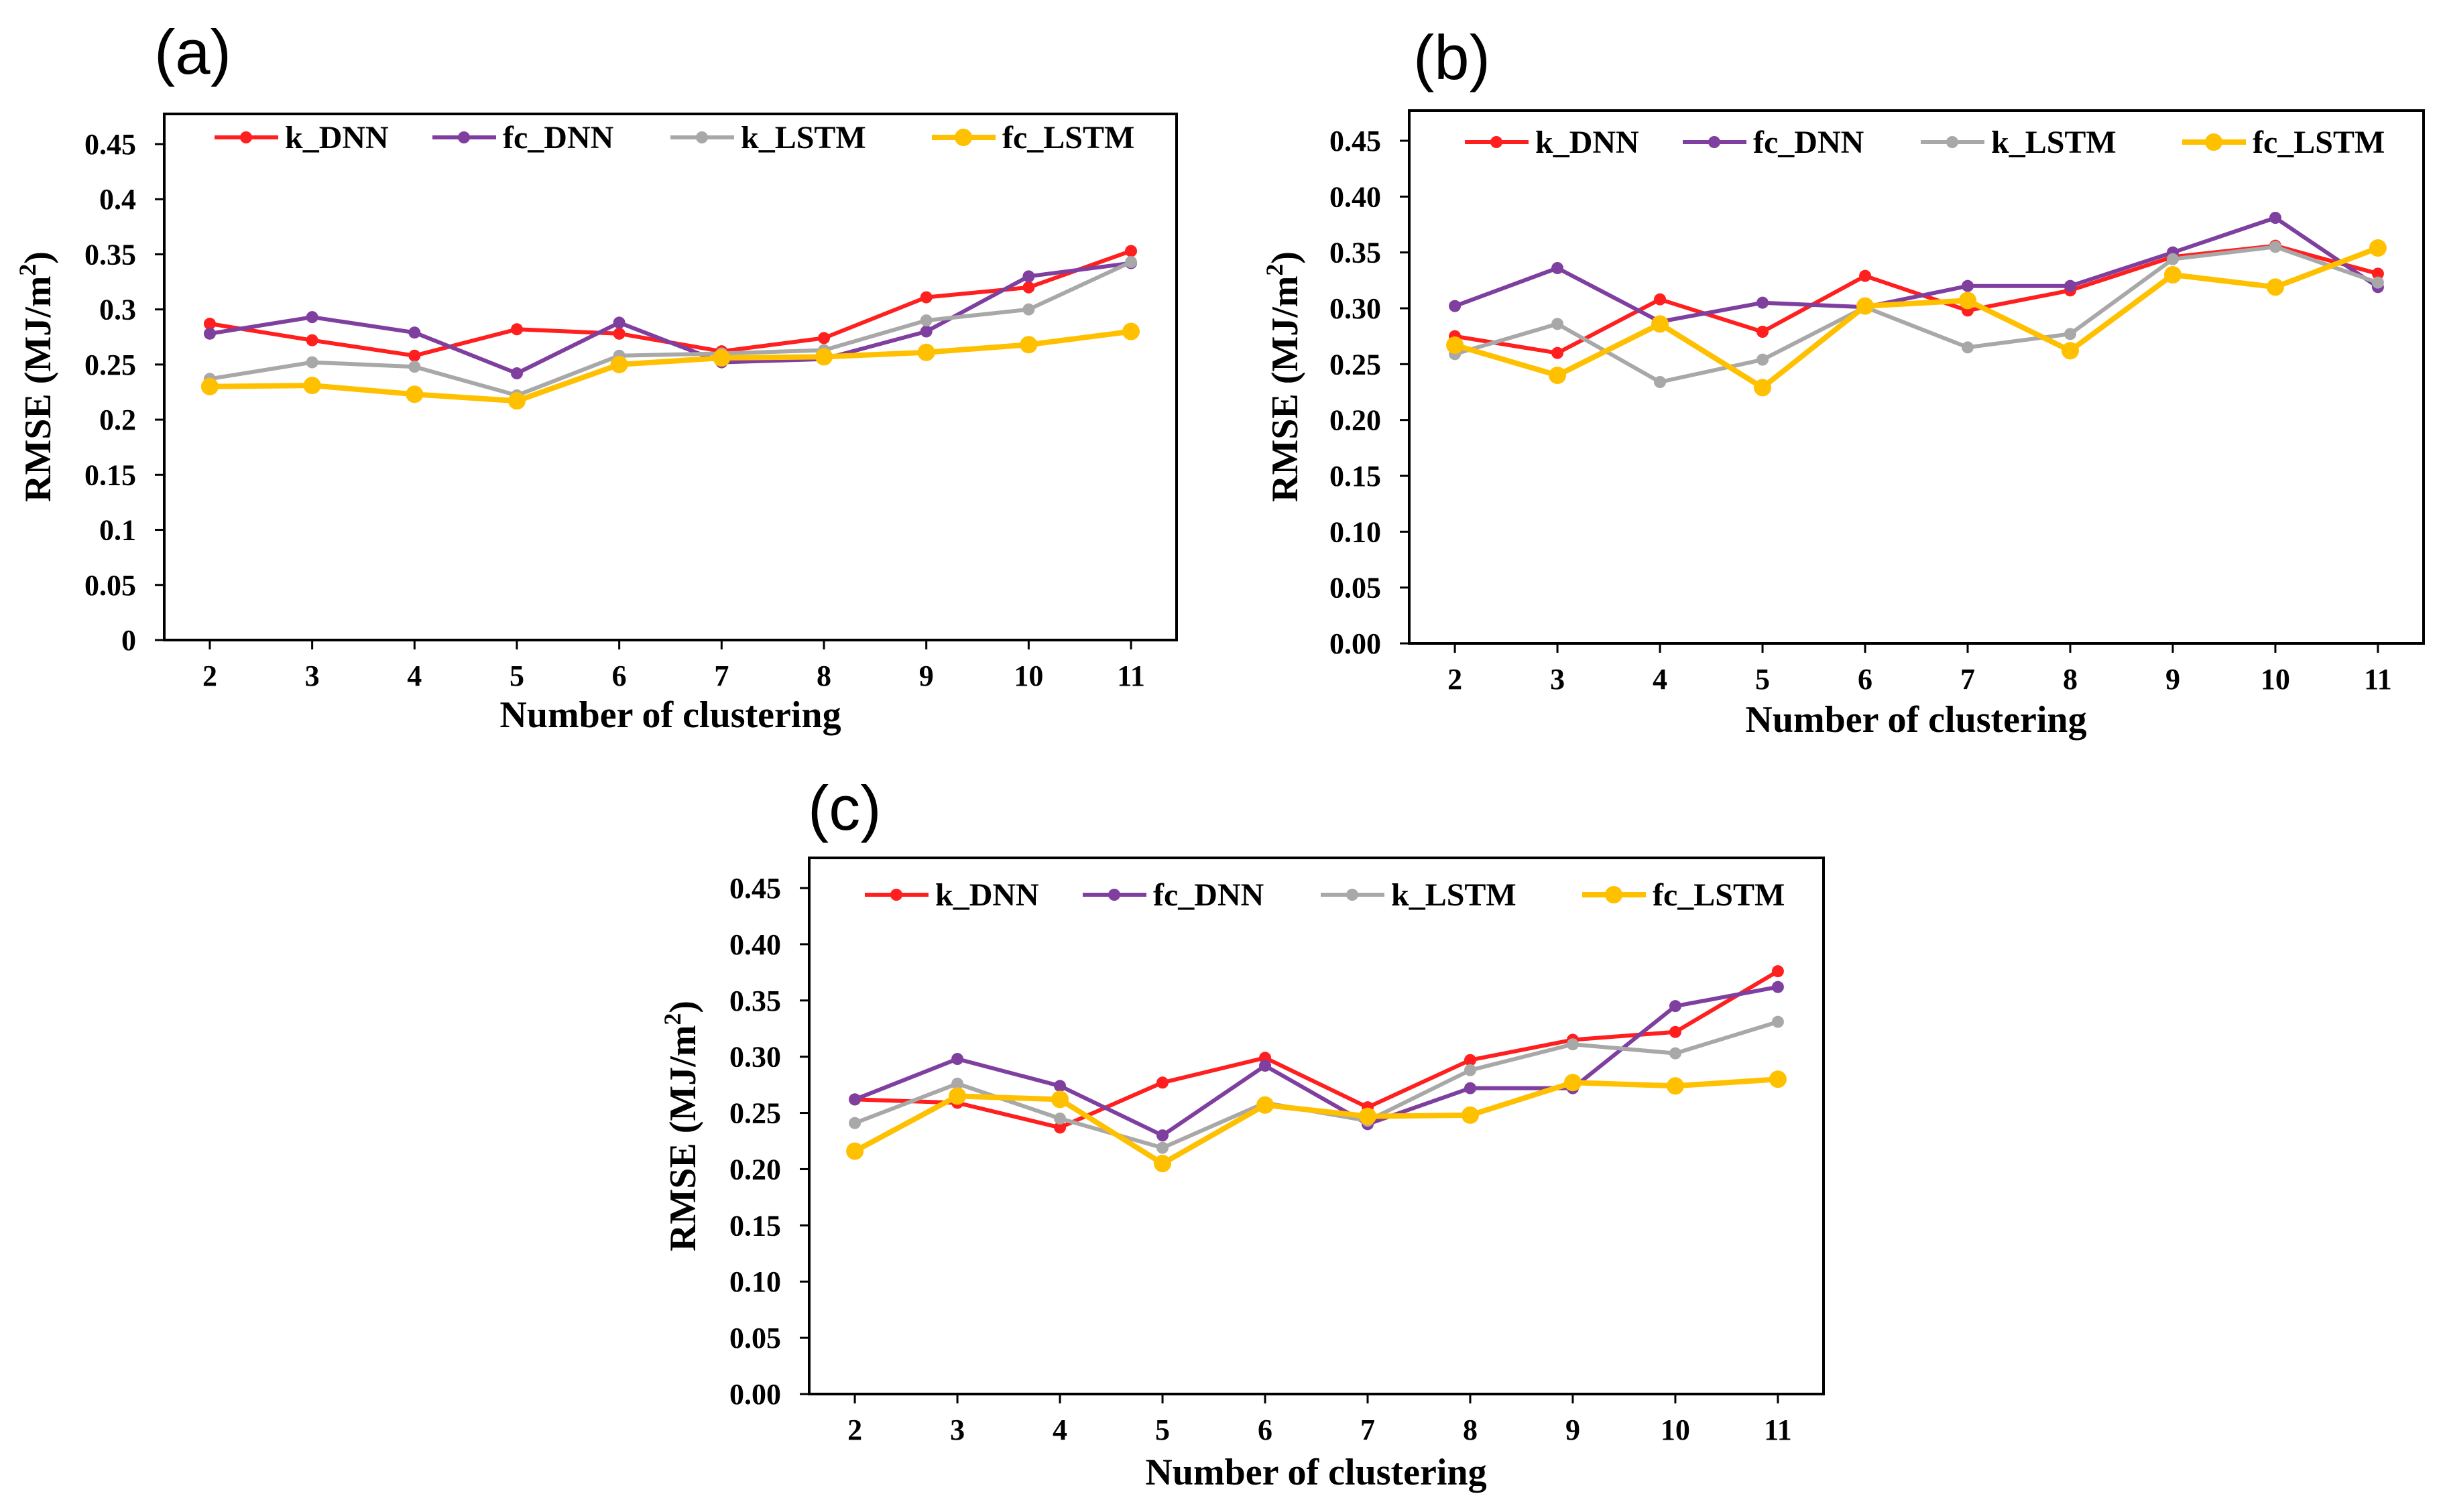 Image resolution: width=2443 pixels, height=1512 pixels. Describe the element at coordinates (1915, 720) in the screenshot. I see `x-axis-title: Number of clustering` at that location.